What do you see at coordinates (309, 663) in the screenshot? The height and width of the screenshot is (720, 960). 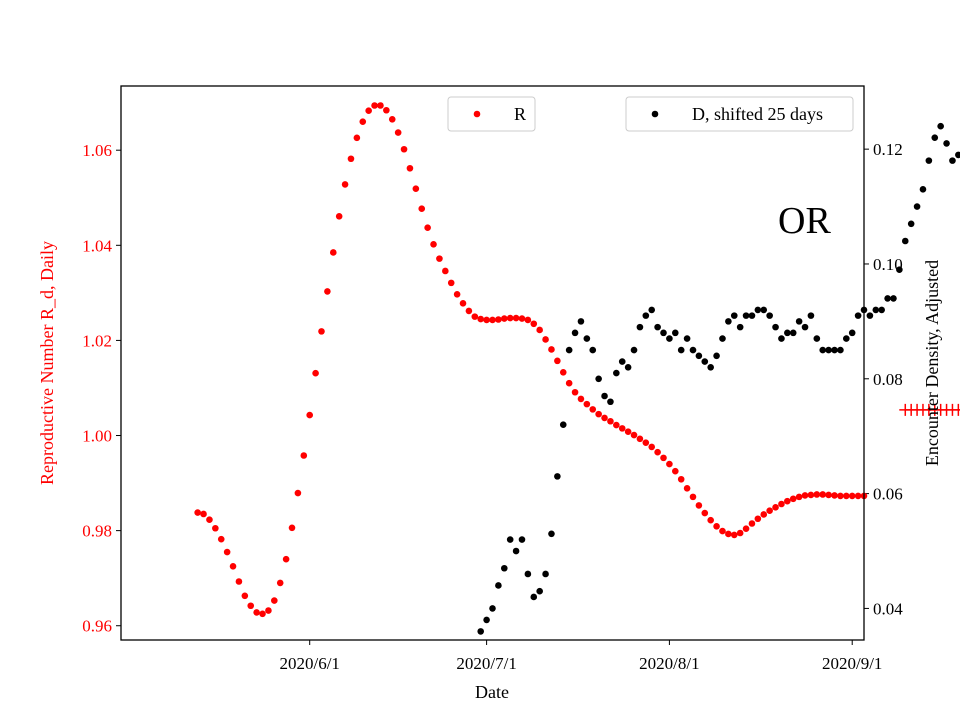 I see `x-tick-label: 2020/6/1` at bounding box center [309, 663].